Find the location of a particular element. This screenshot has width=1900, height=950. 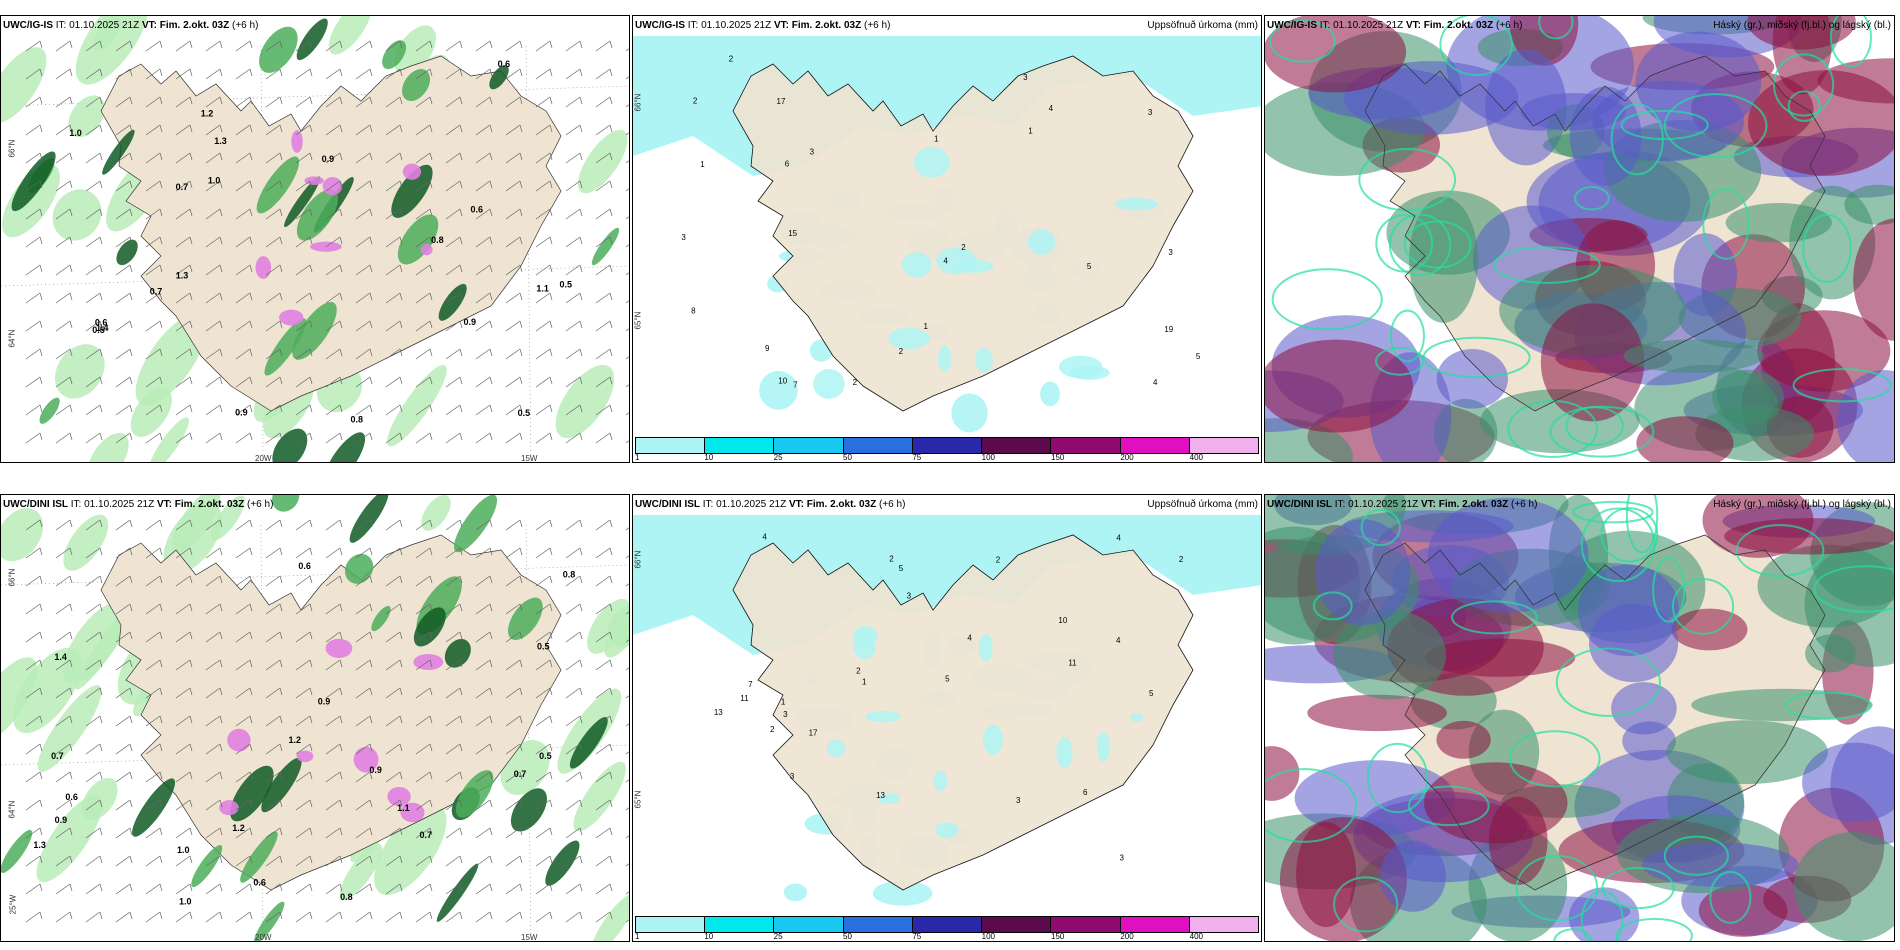

contour-value-label: 0.7 is located at coordinates (520, 774).